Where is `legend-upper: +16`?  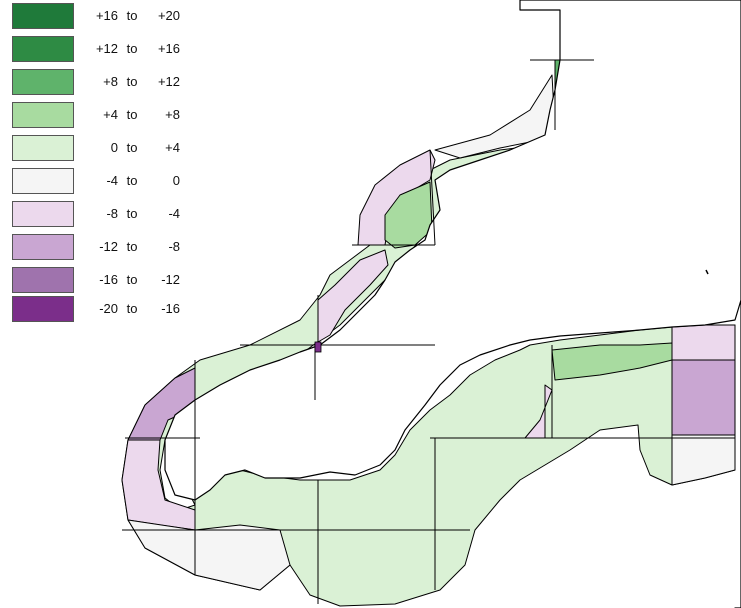 legend-upper: +16 is located at coordinates (168, 48).